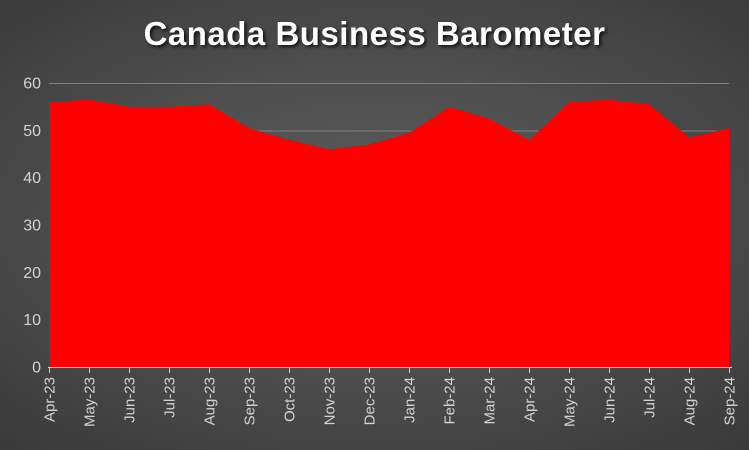  Describe the element at coordinates (490, 401) in the screenshot. I see `x-axis-label: Mar-24` at that location.